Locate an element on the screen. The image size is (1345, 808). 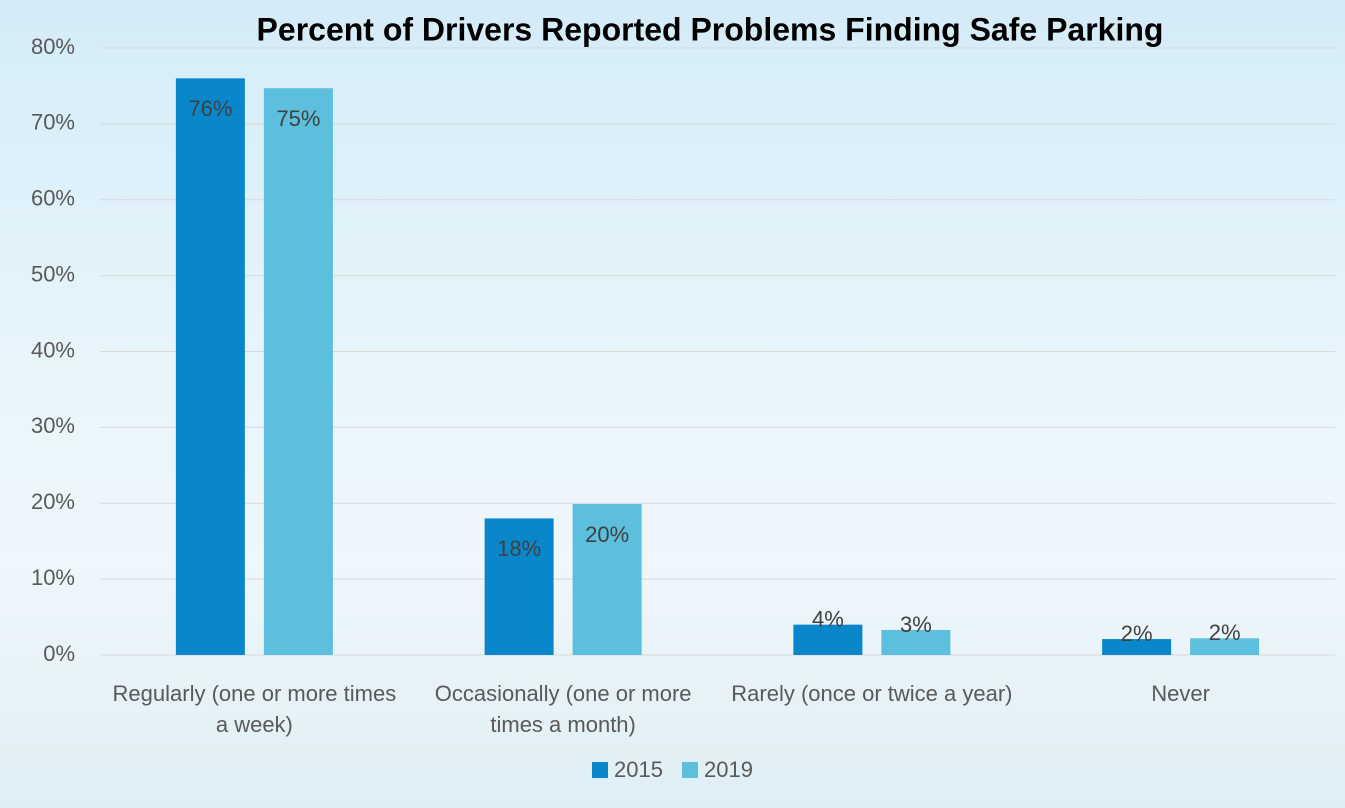
data-label: 75% is located at coordinates (298, 118).